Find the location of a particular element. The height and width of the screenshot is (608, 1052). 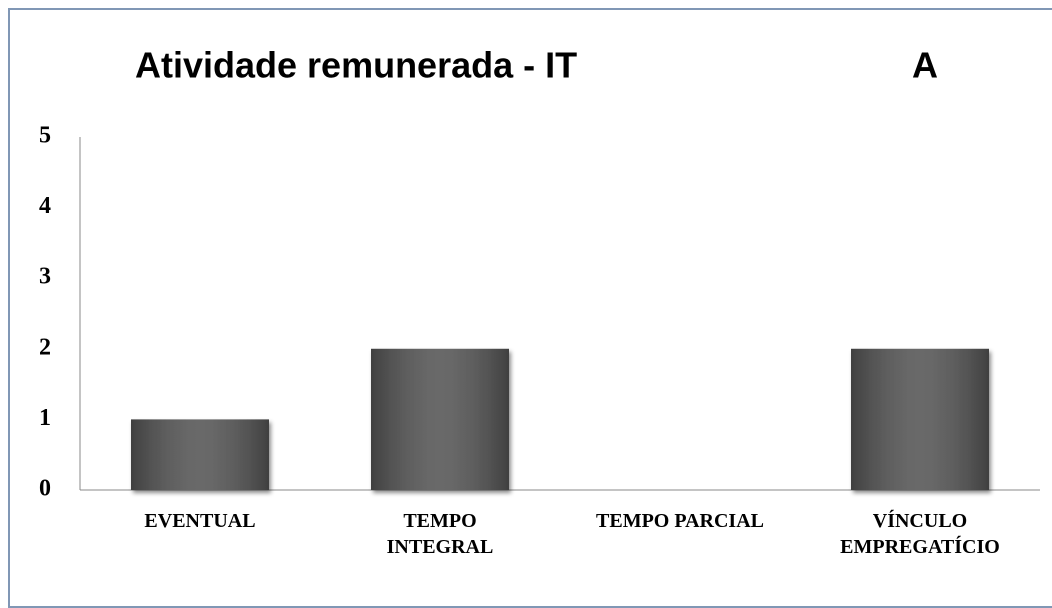

y-tick-label: 1 is located at coordinates (45, 418).